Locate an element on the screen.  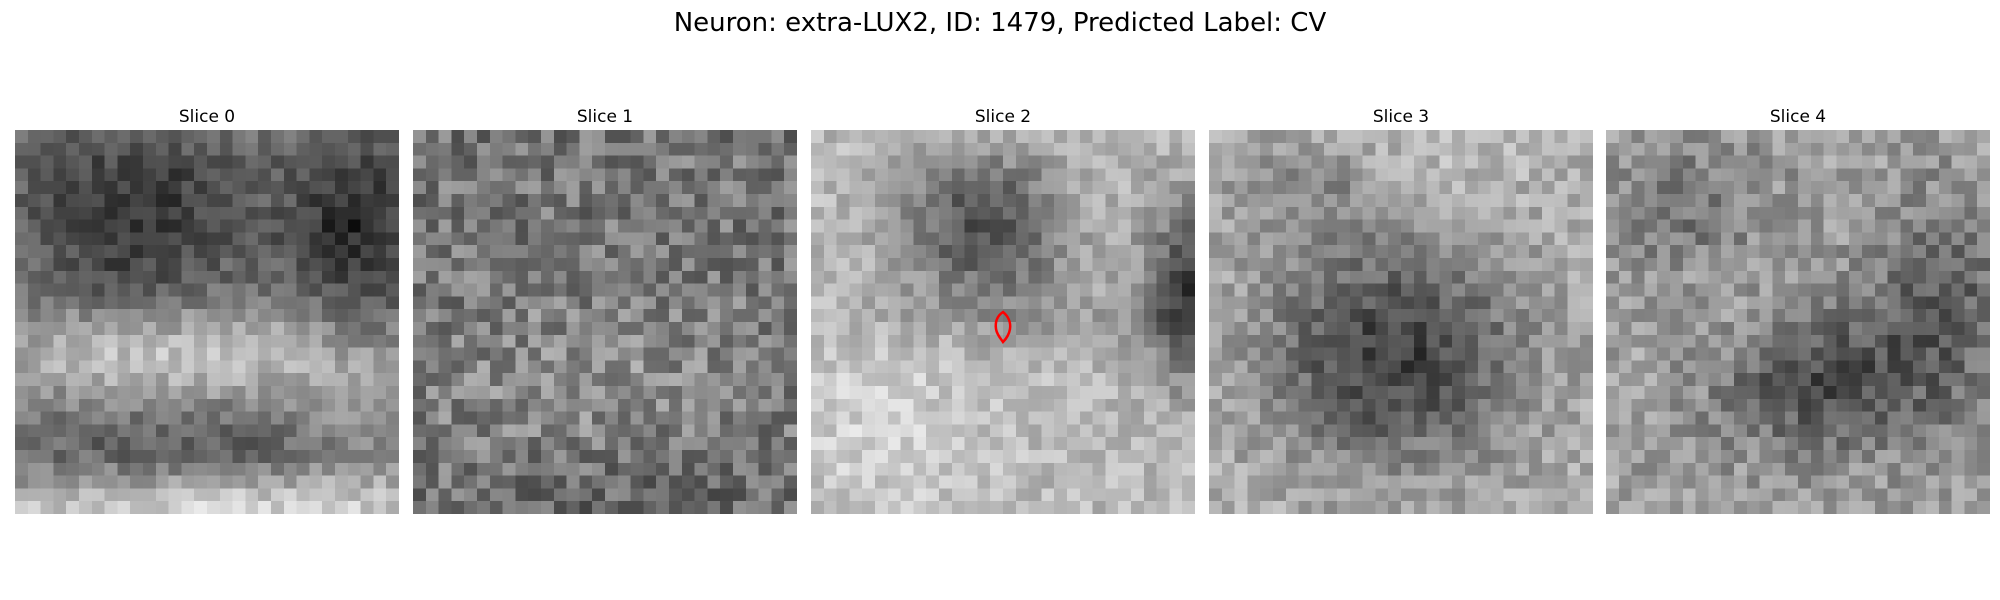
slice-title: Slice 2 is located at coordinates (1003, 117).